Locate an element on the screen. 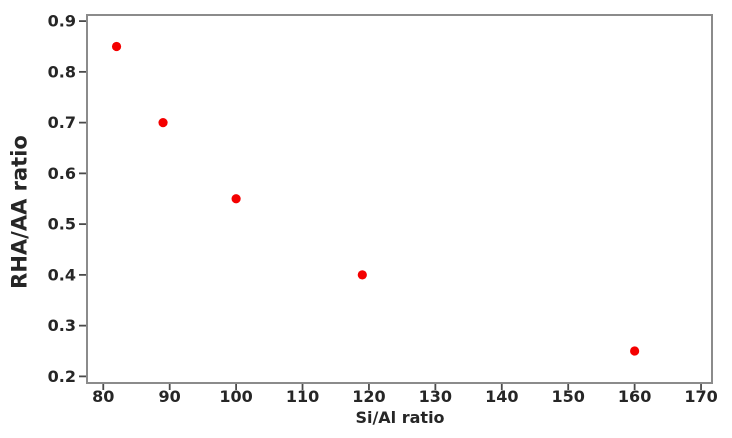 This screenshot has width=732, height=438. y-axis-tick-label: 0.5 is located at coordinates (62, 224).